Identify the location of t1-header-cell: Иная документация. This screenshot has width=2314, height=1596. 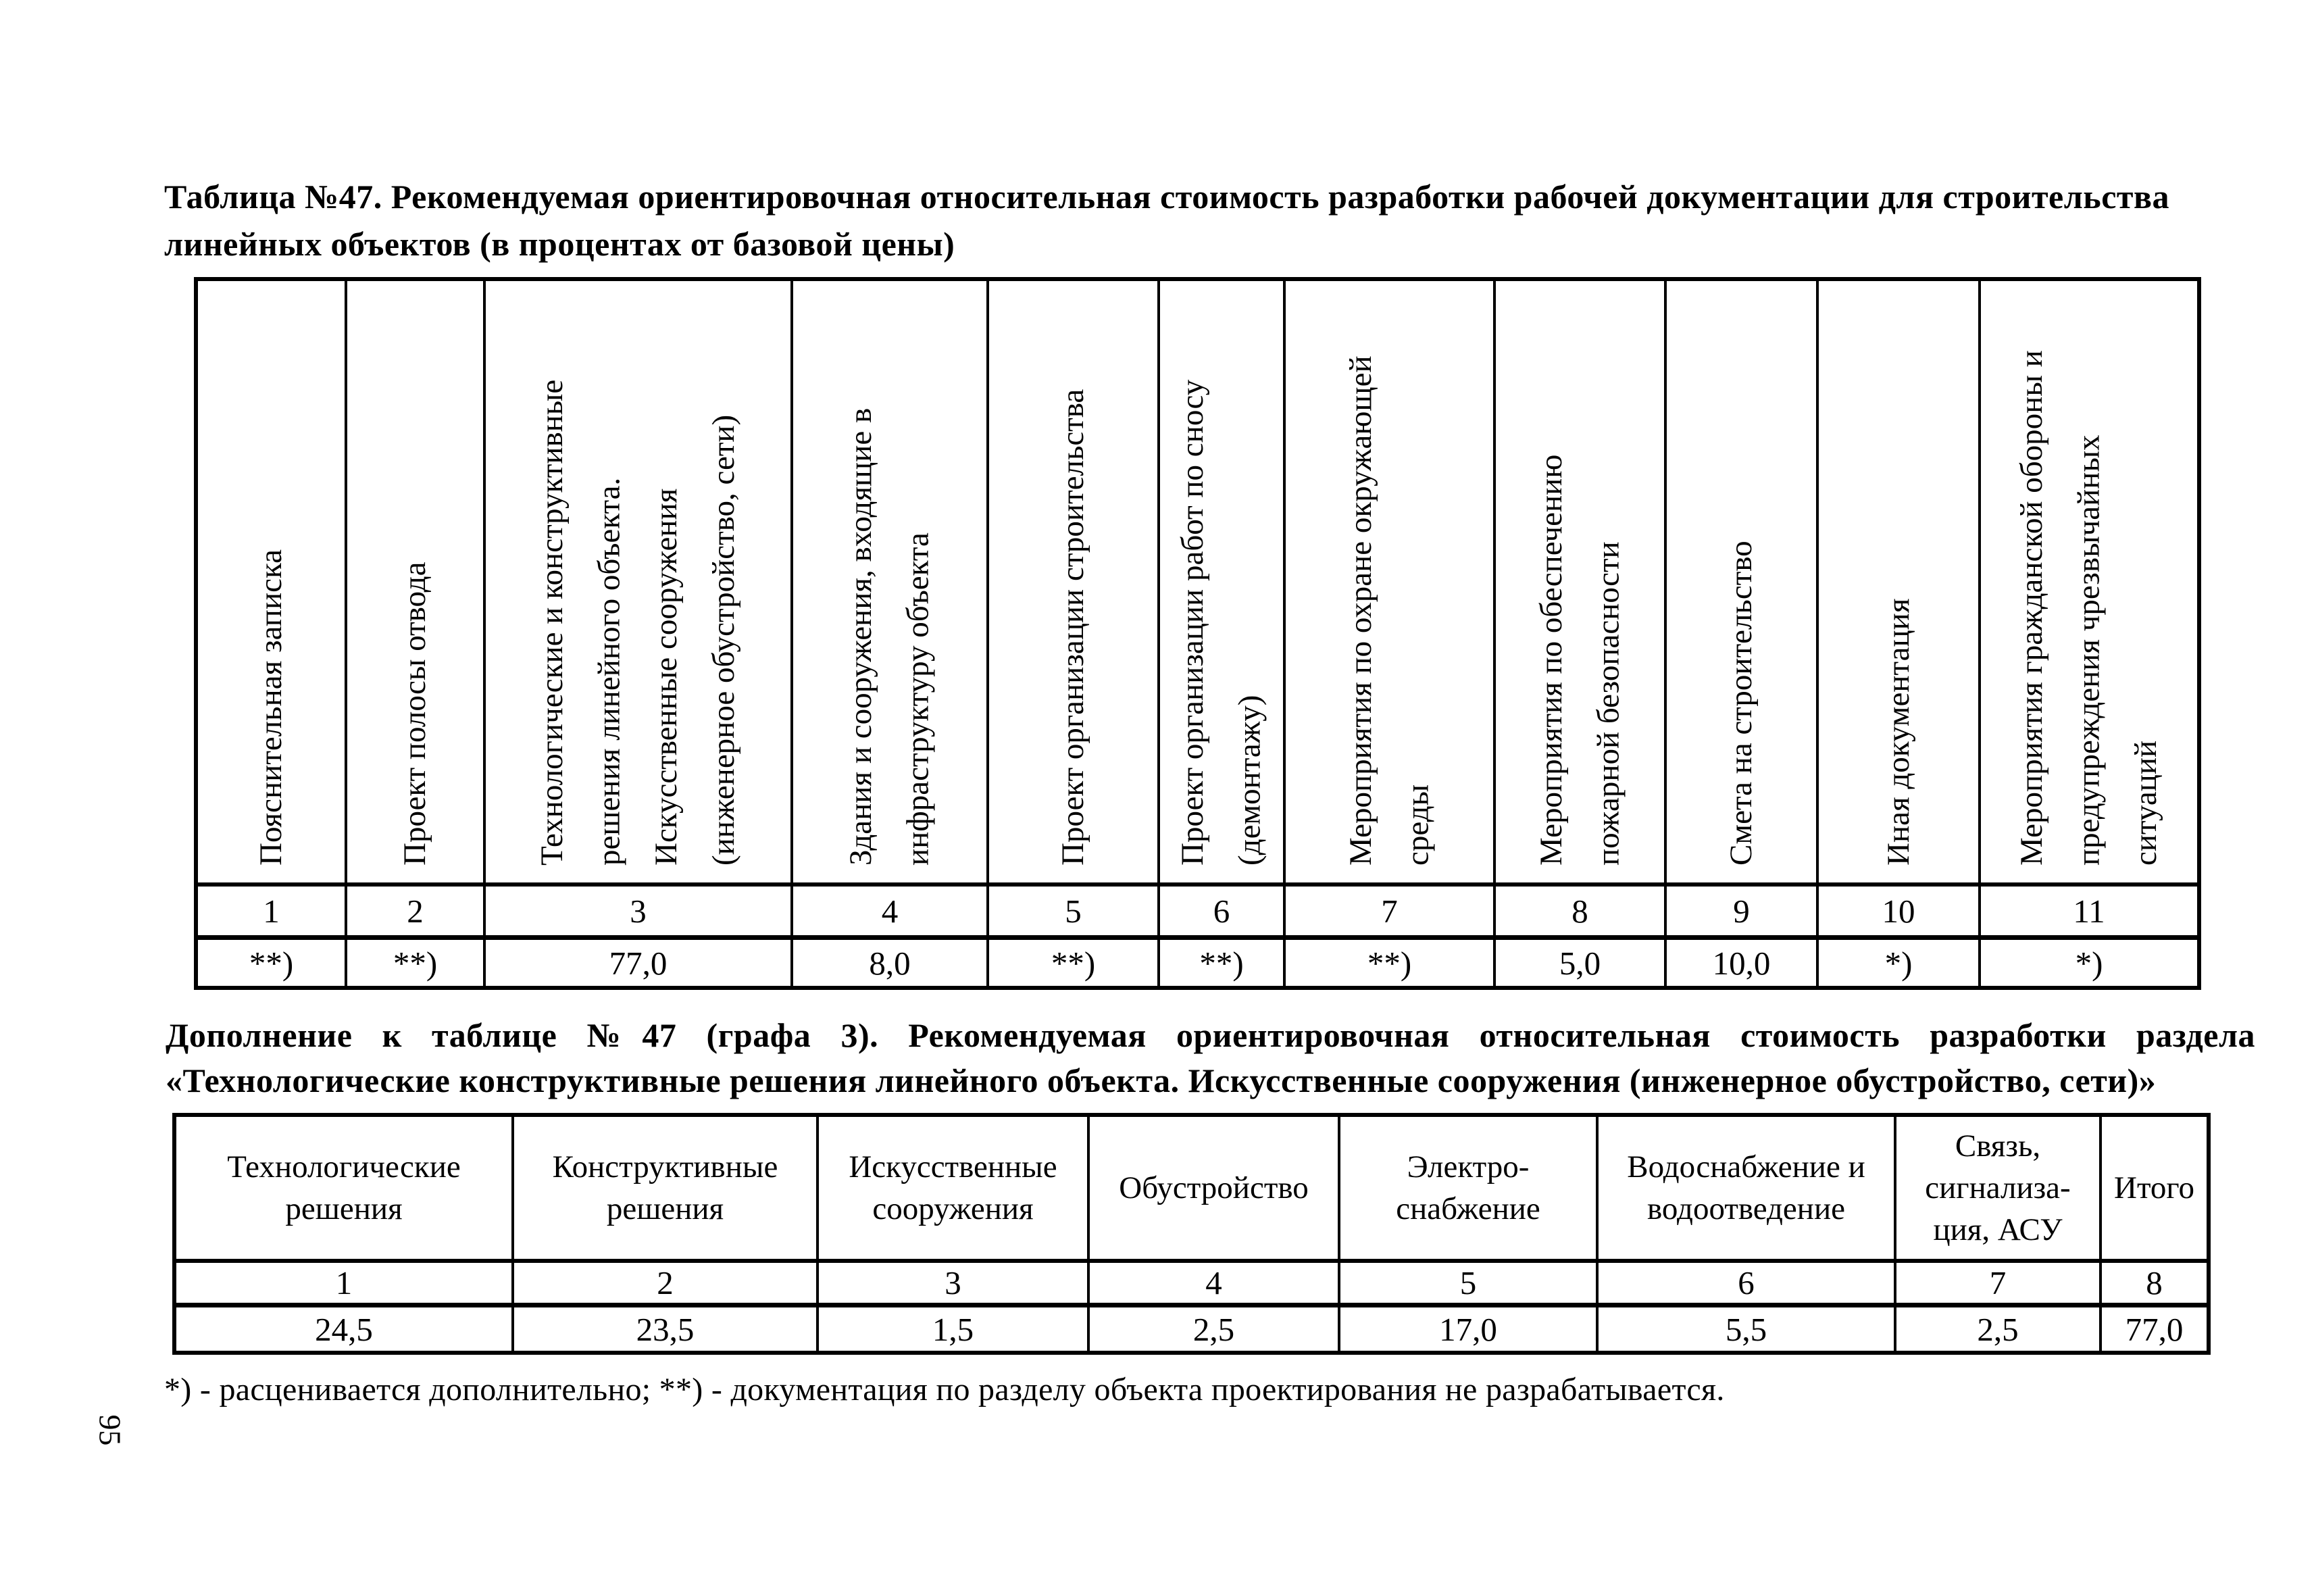
(1899, 582).